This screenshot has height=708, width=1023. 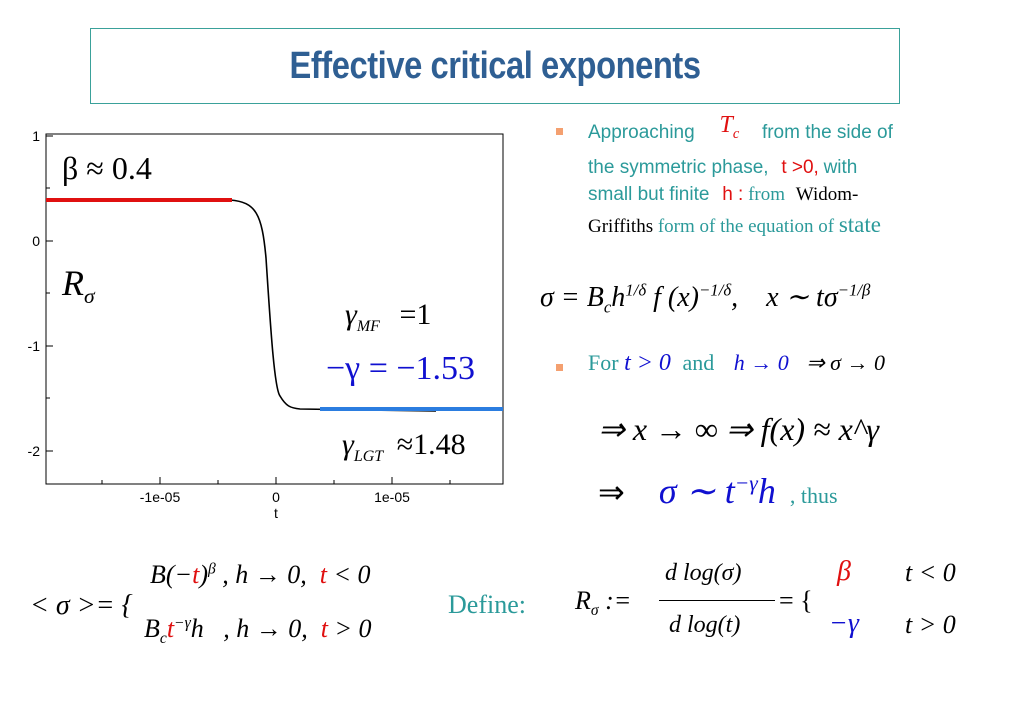 What do you see at coordinates (107, 168) in the screenshot?
I see `beta-label: β ≈ 0.4` at bounding box center [107, 168].